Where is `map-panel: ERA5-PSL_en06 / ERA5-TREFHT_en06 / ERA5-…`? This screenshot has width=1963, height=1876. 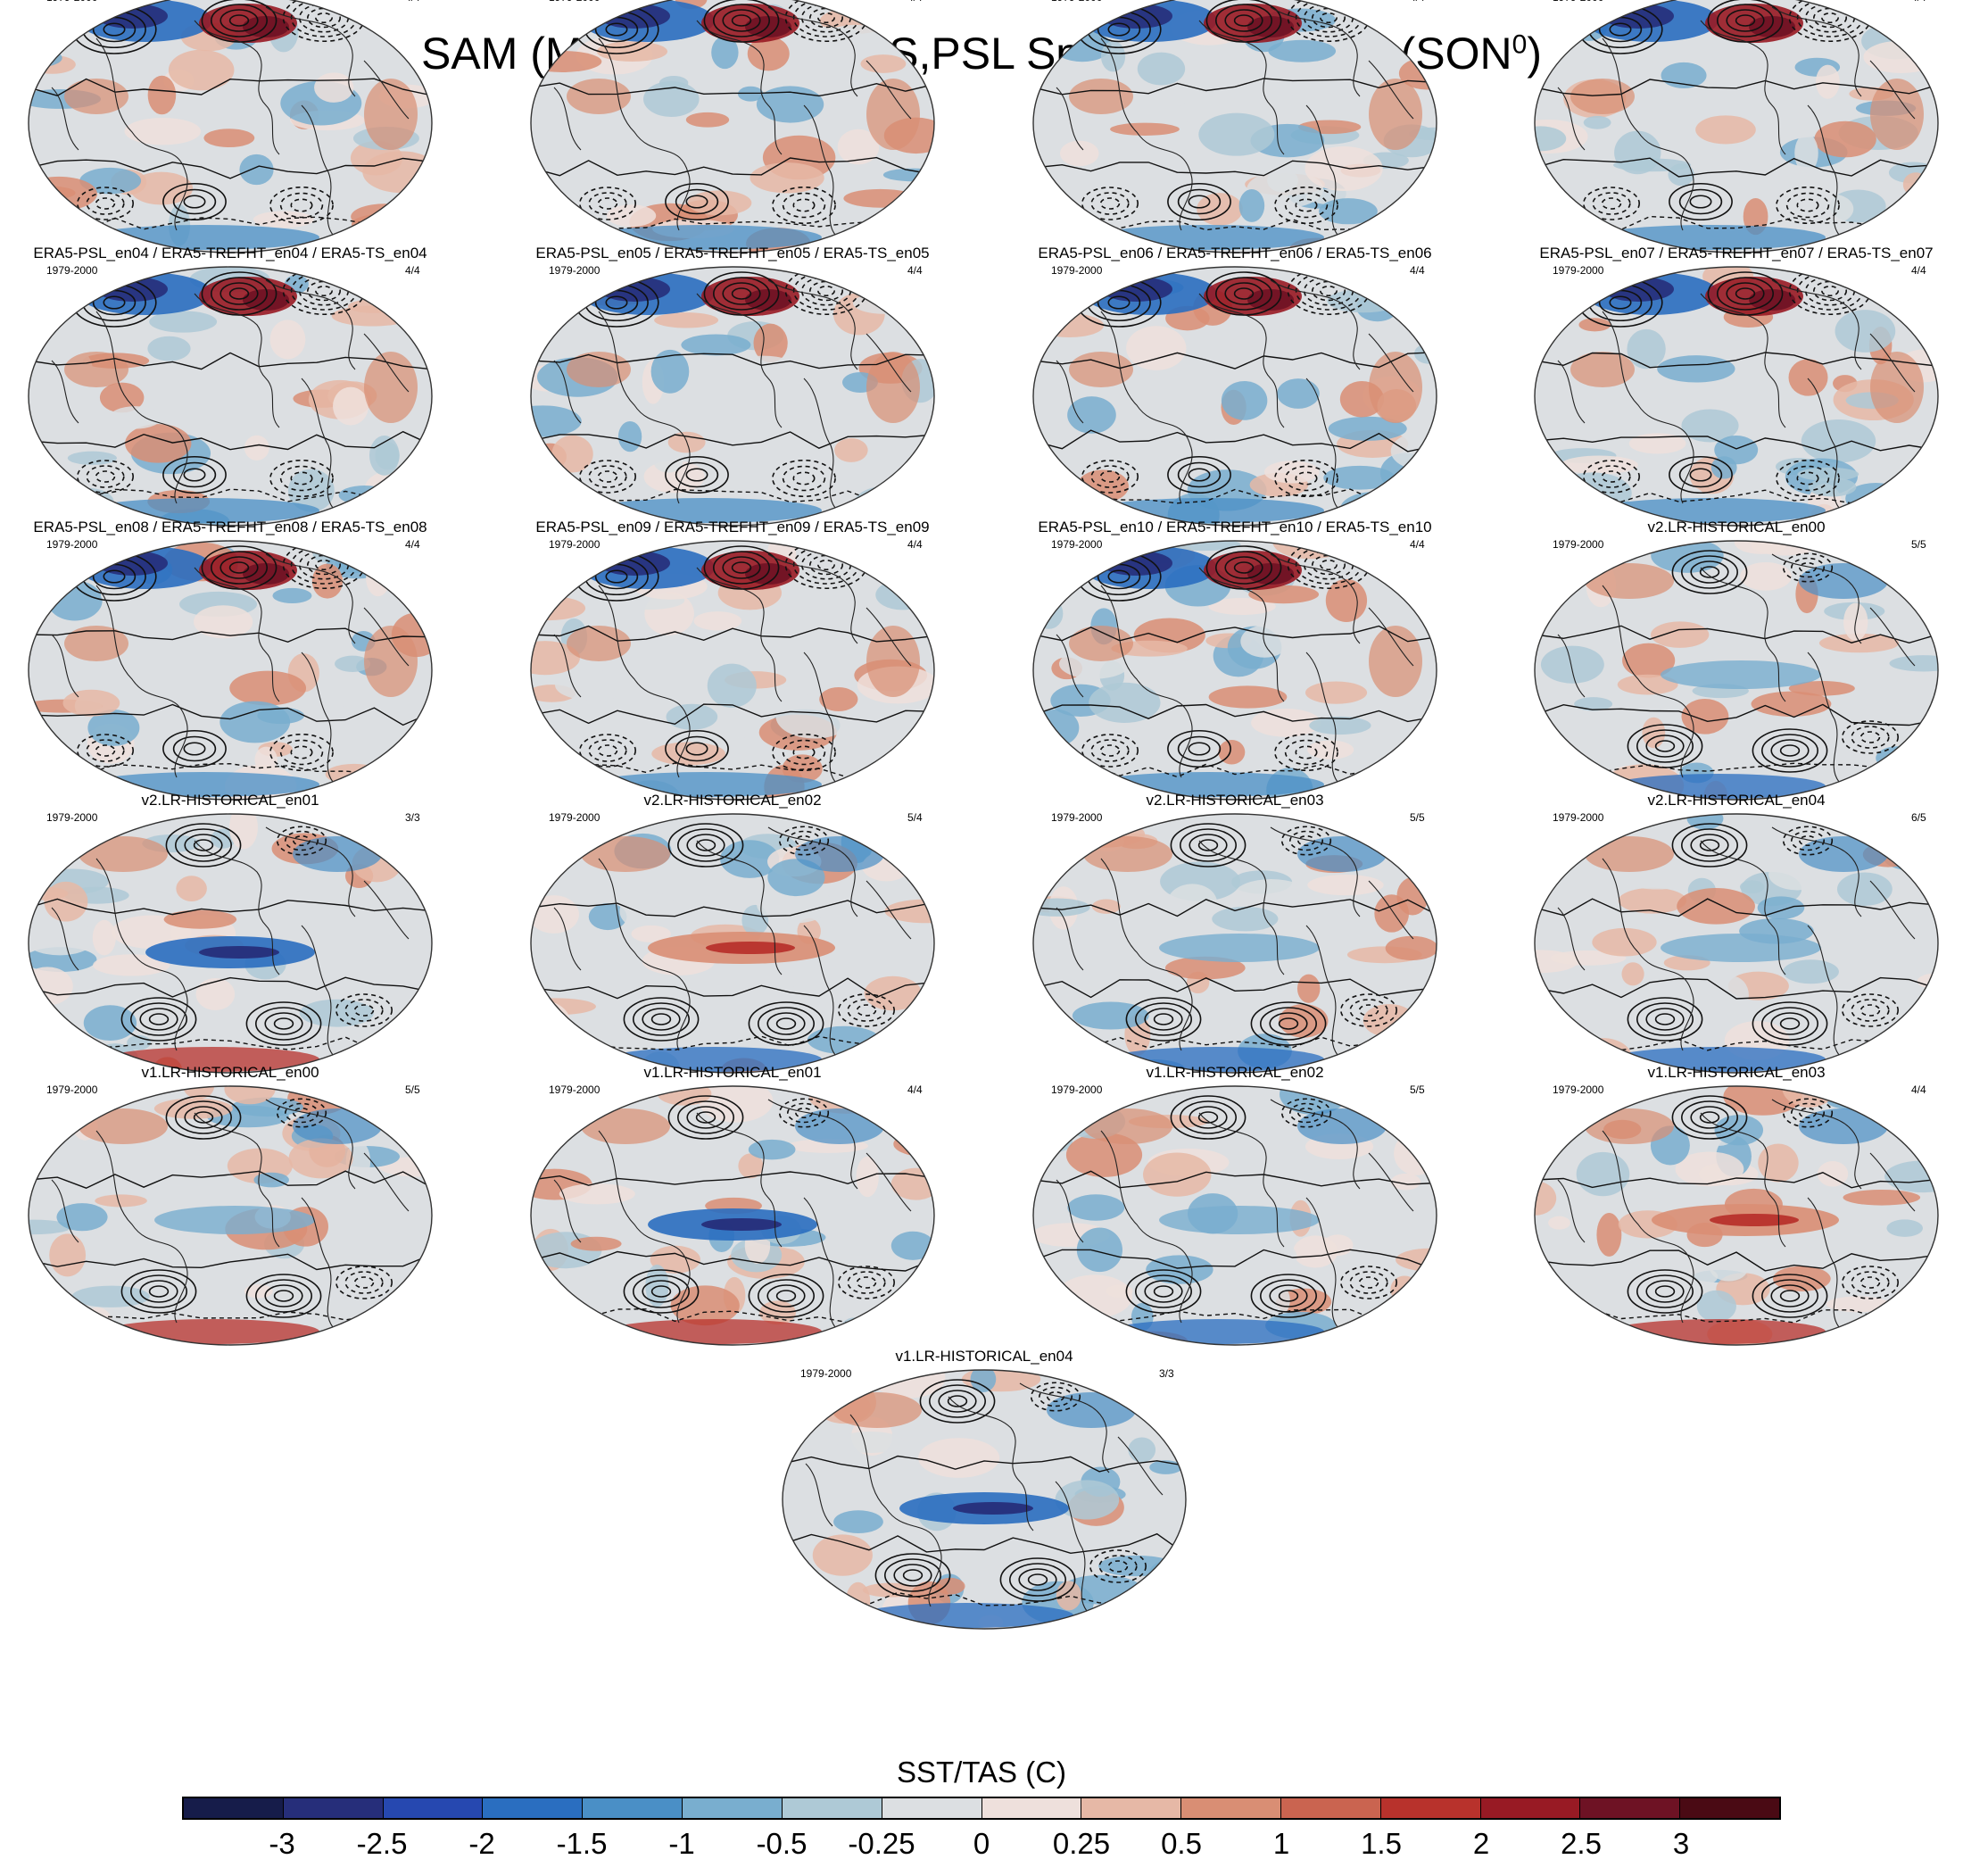
map-panel: ERA5-PSL_en06 / ERA5-TREFHT_en06 / ERA5-… is located at coordinates (1234, 386).